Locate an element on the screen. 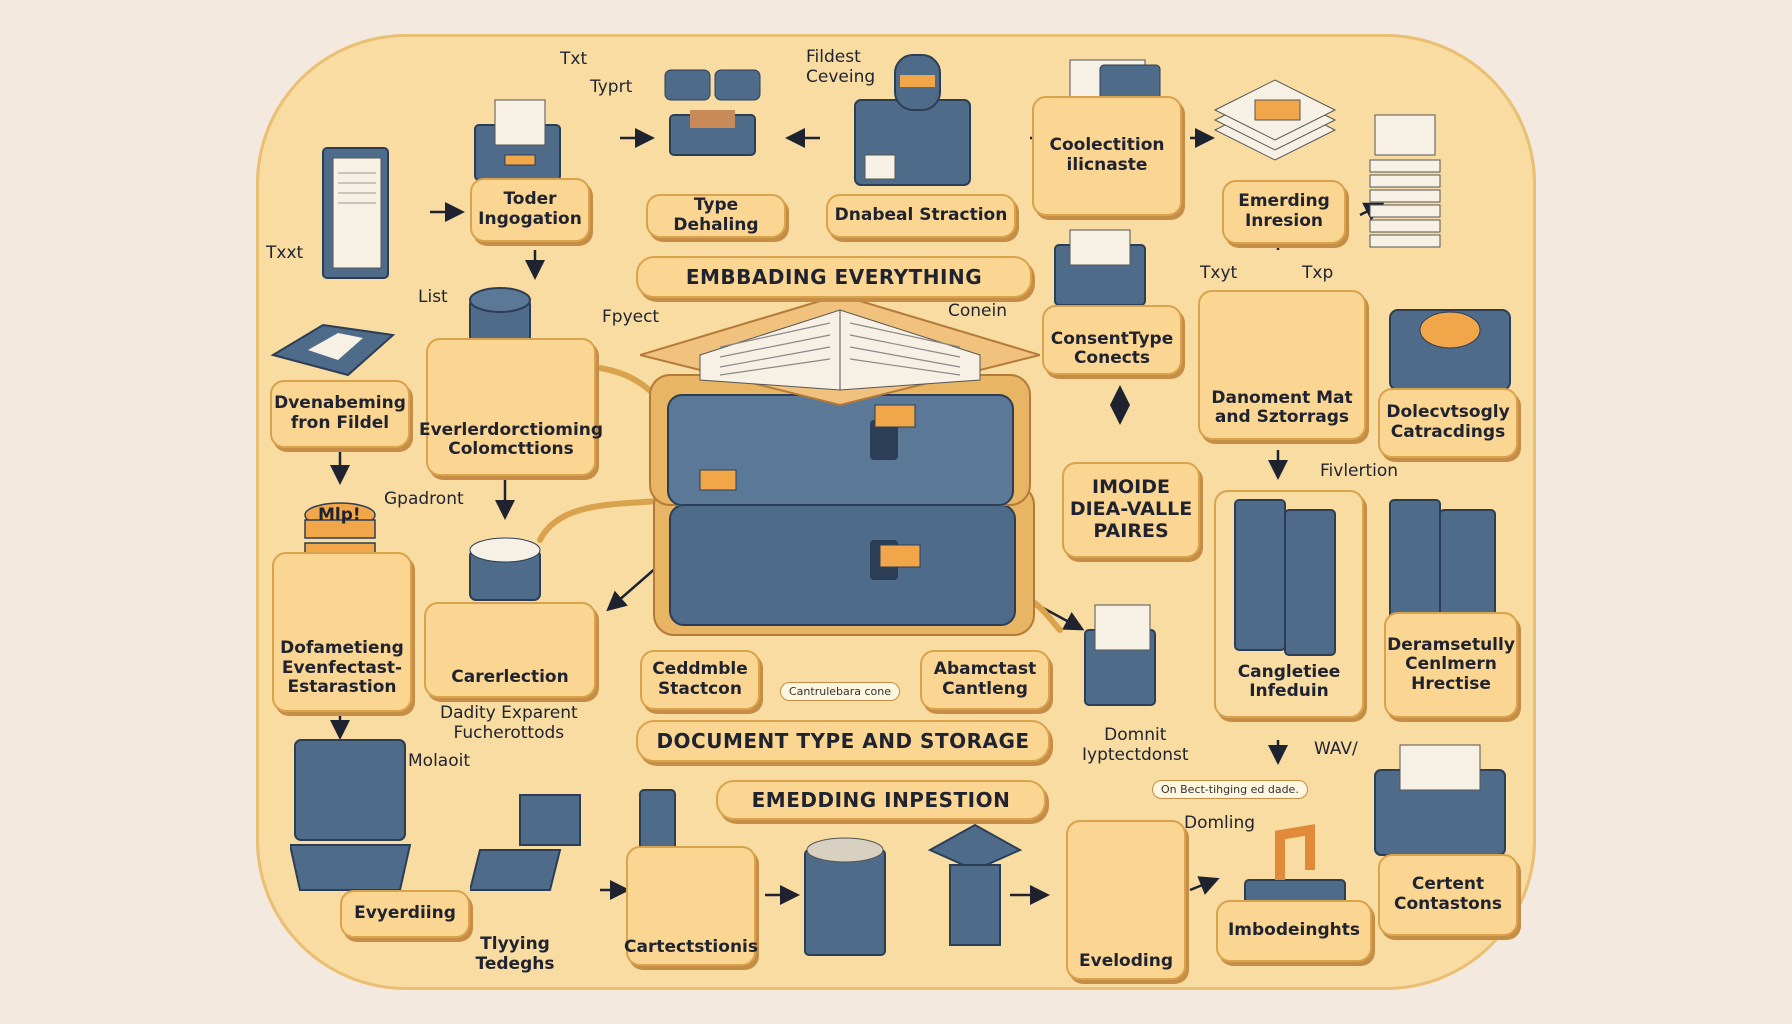  label-txp: Txp is located at coordinates (1318, 273).